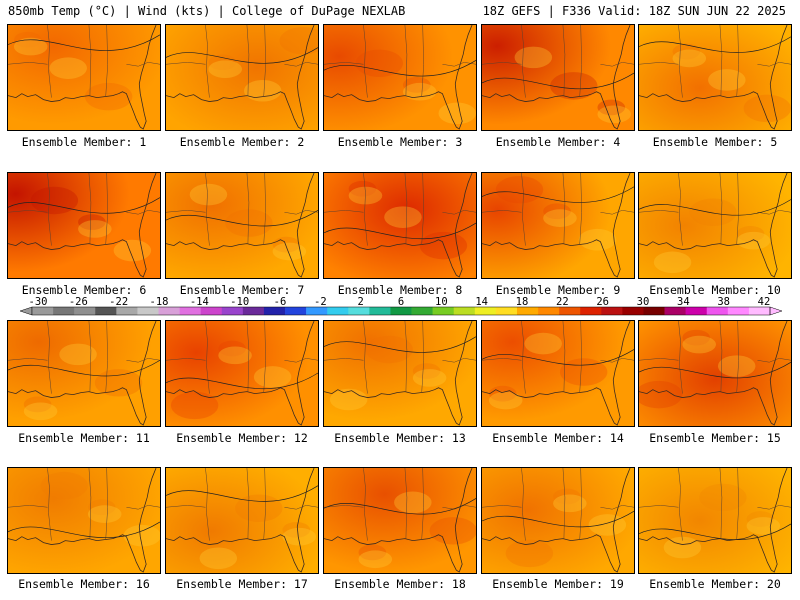 This screenshot has height=600, width=800. Describe the element at coordinates (118, 302) in the screenshot. I see `colorbar-tick-label: -22` at that location.